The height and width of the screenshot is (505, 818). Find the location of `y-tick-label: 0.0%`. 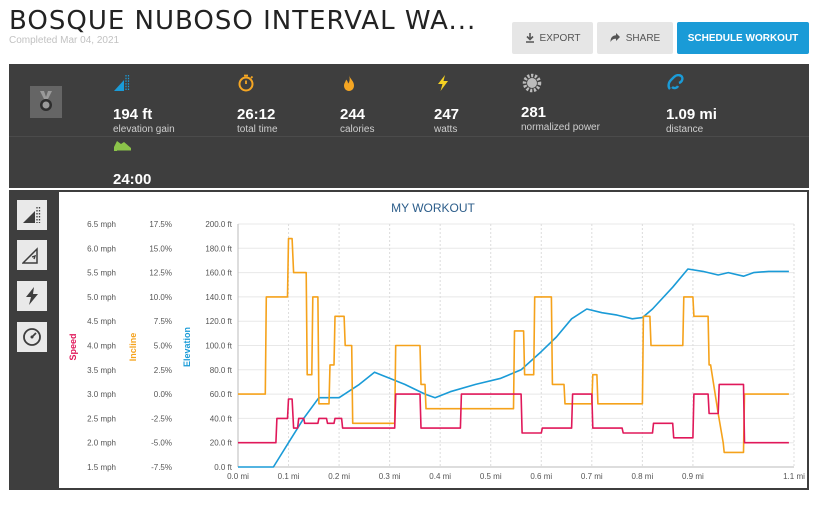

y-tick-label: 0.0% is located at coordinates (163, 394).